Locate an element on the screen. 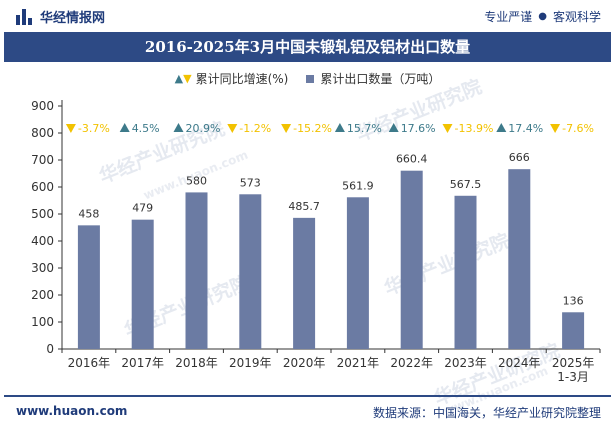  brand: 华经情报网 is located at coordinates (60, 16).